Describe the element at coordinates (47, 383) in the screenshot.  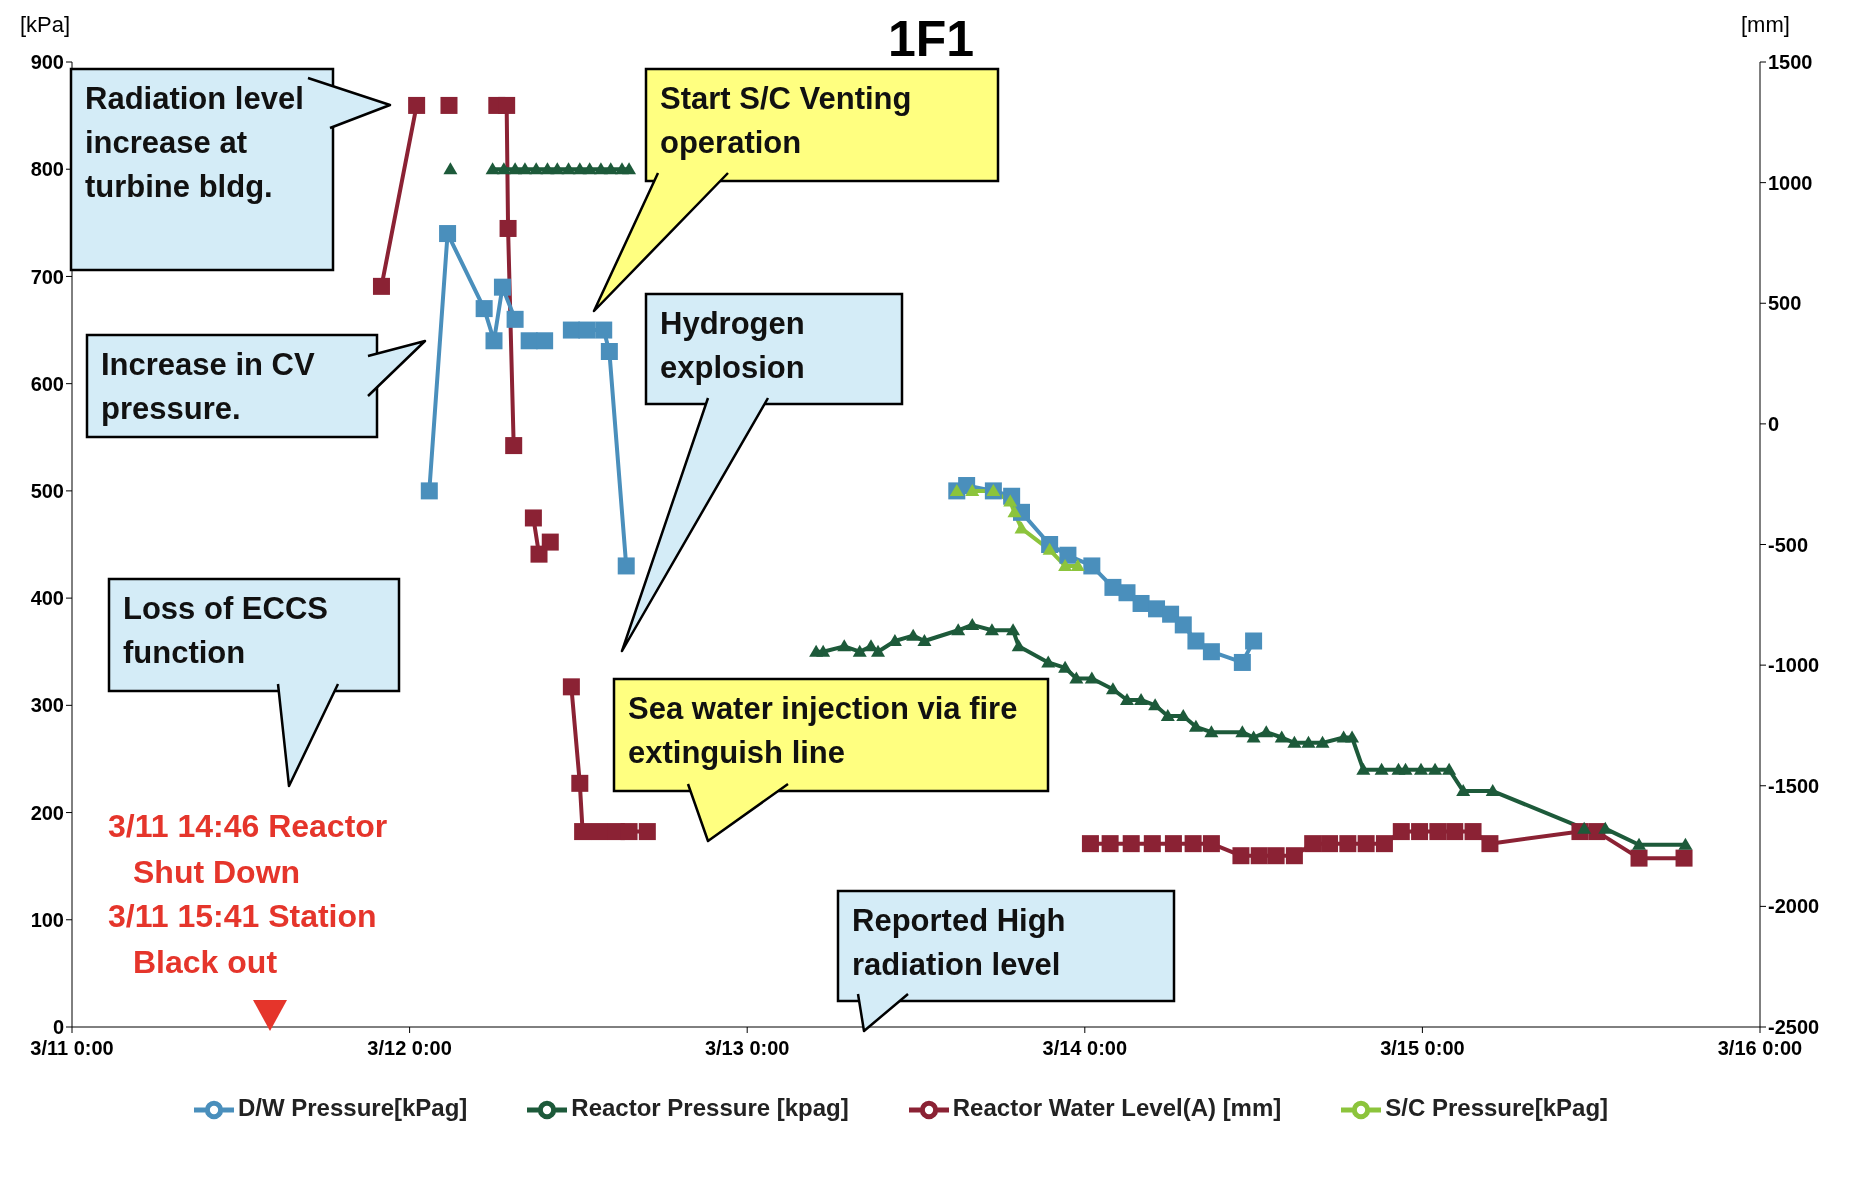
I see `y-tick-label: 600` at that location.